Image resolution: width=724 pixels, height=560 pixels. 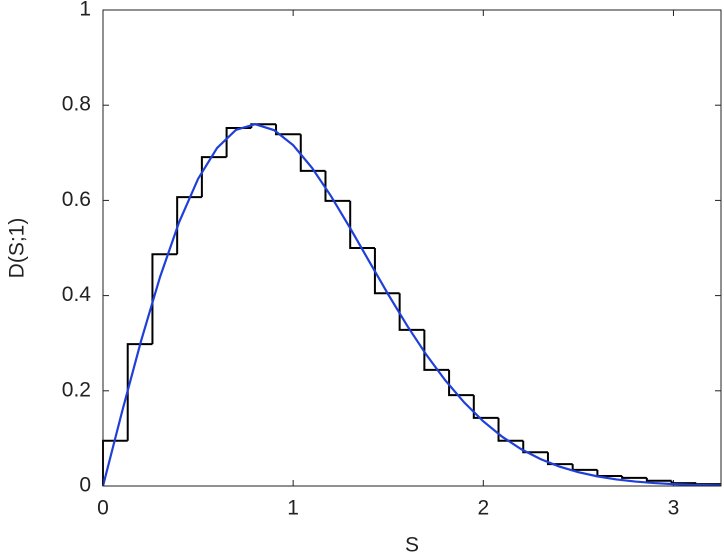 I want to click on x-tick-label: 3, so click(x=674, y=508).